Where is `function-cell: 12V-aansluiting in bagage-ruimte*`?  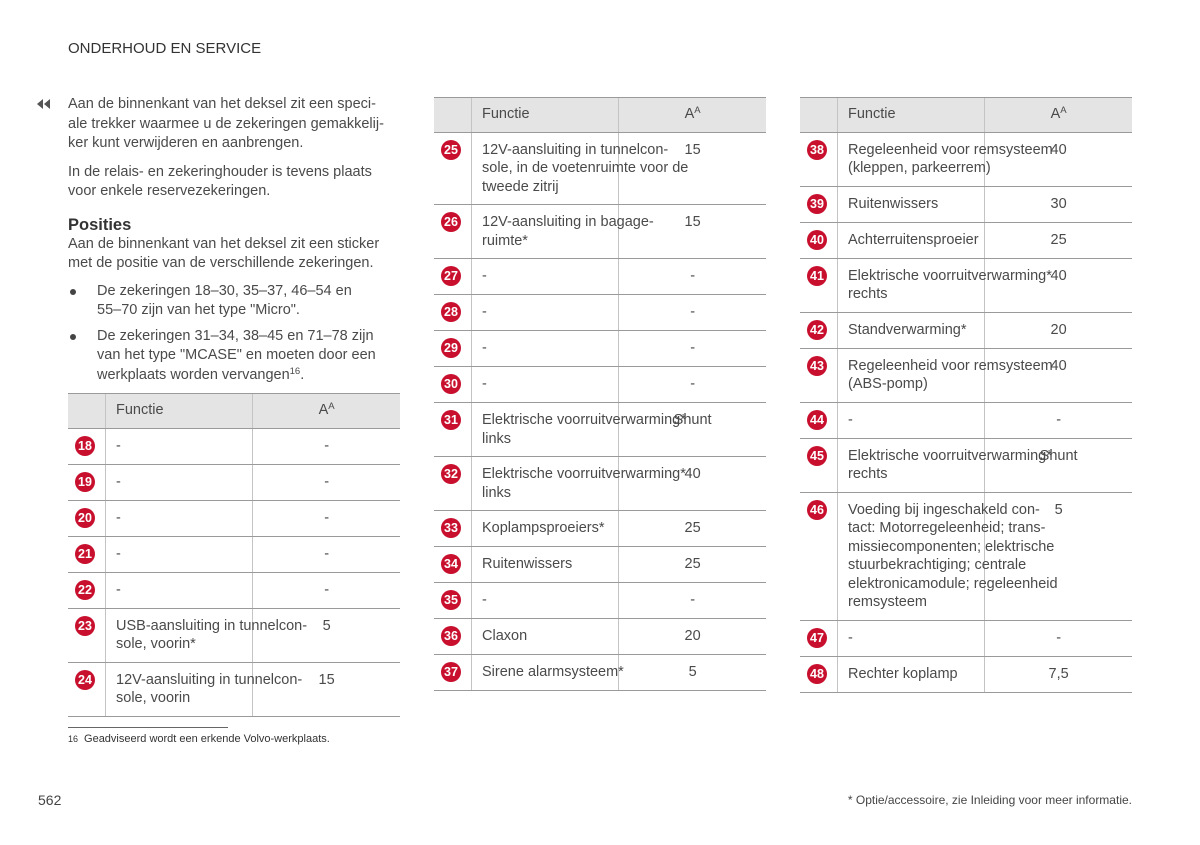
function-cell: 12V-aansluiting in bagage-ruimte* is located at coordinates (562, 231).